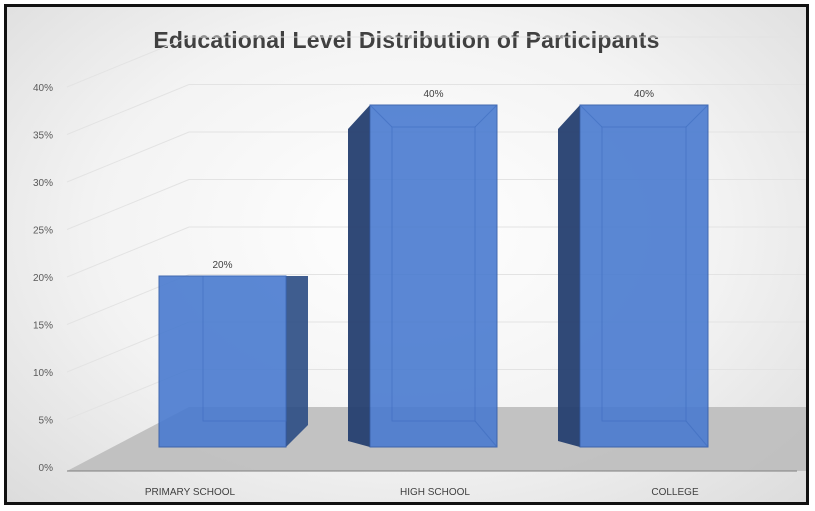  Describe the element at coordinates (43, 326) in the screenshot. I see `y-tick-label: 15%` at that location.